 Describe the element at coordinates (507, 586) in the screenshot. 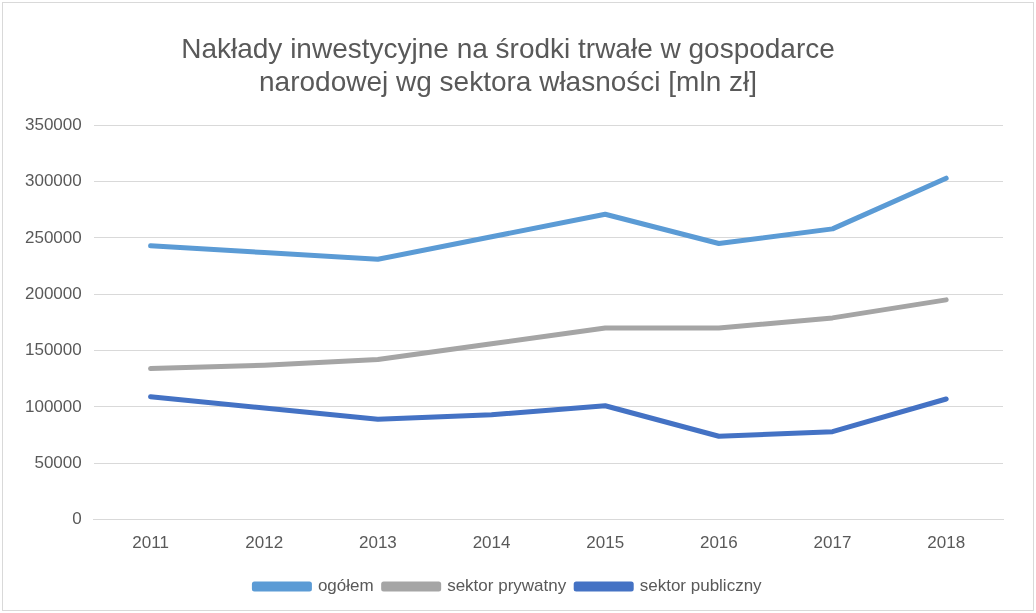

I see `legend-label: sektor prywatny` at that location.